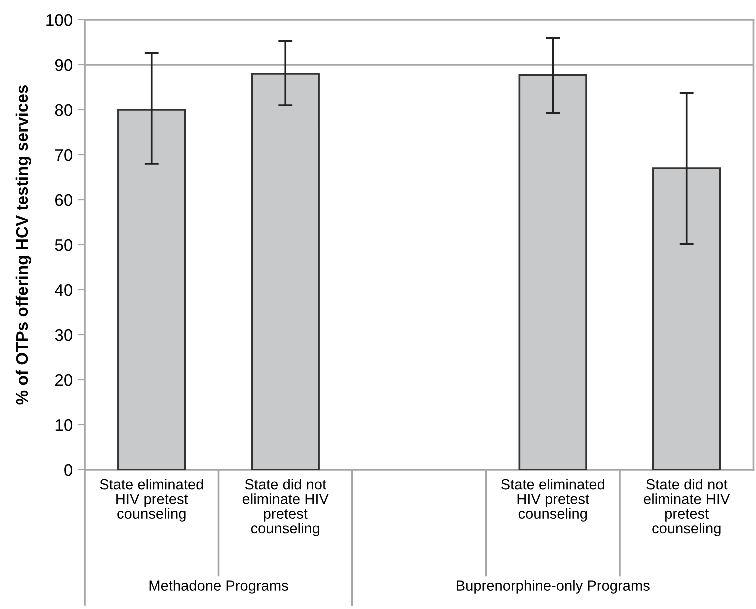 The width and height of the screenshot is (756, 609). What do you see at coordinates (553, 587) in the screenshot?
I see `text: Buprenorphine-only Programs` at bounding box center [553, 587].